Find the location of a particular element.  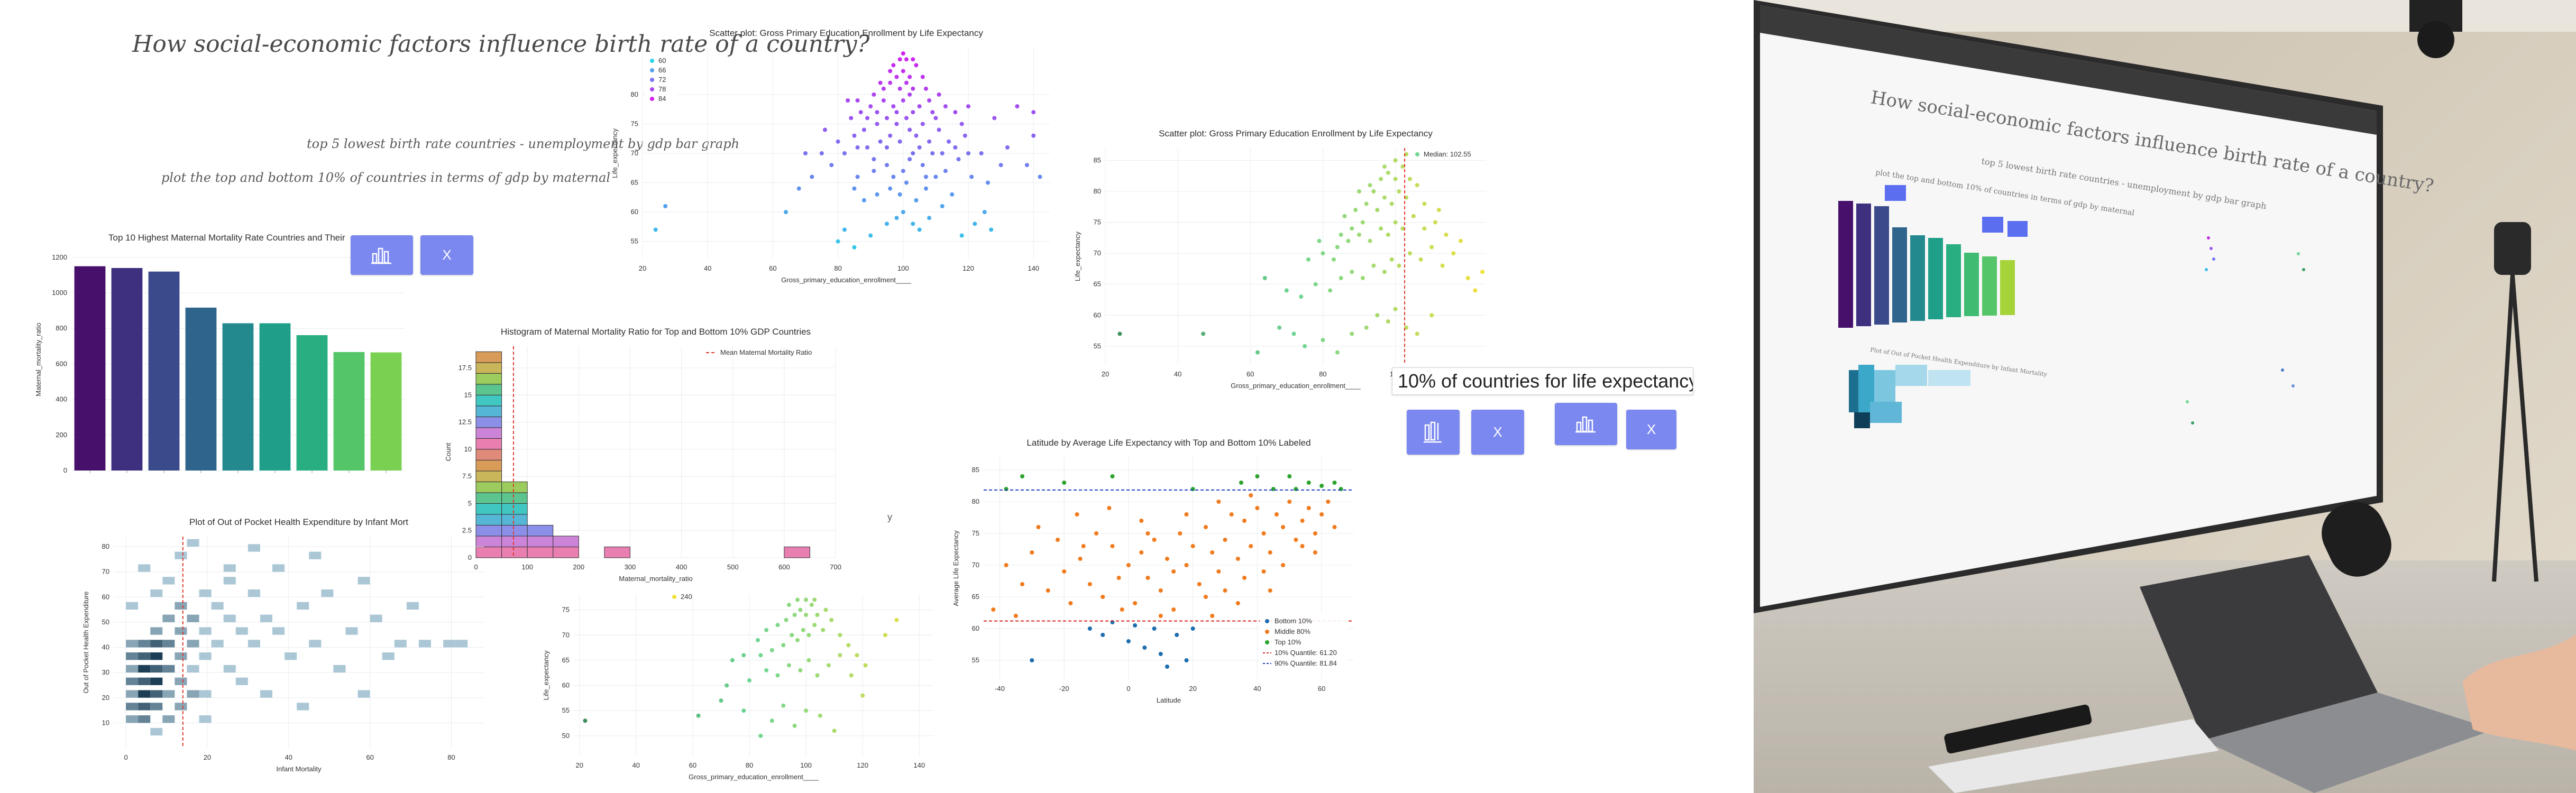

y-axis-label: Maternal_mortality_ratio is located at coordinates (38, 359).